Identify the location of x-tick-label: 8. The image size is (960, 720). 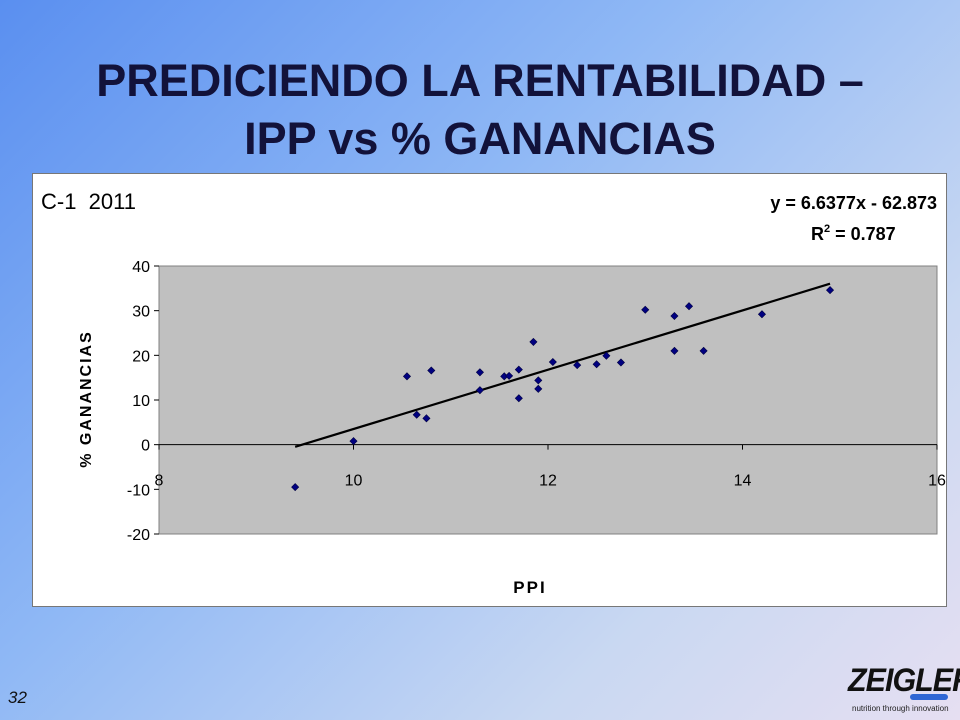
(159, 481).